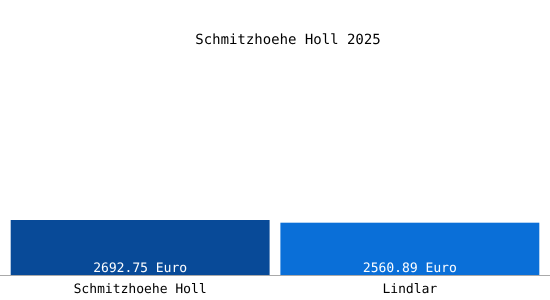 Image resolution: width=550 pixels, height=300 pixels. I want to click on data-label: 2692.75 Euro, so click(140, 268).